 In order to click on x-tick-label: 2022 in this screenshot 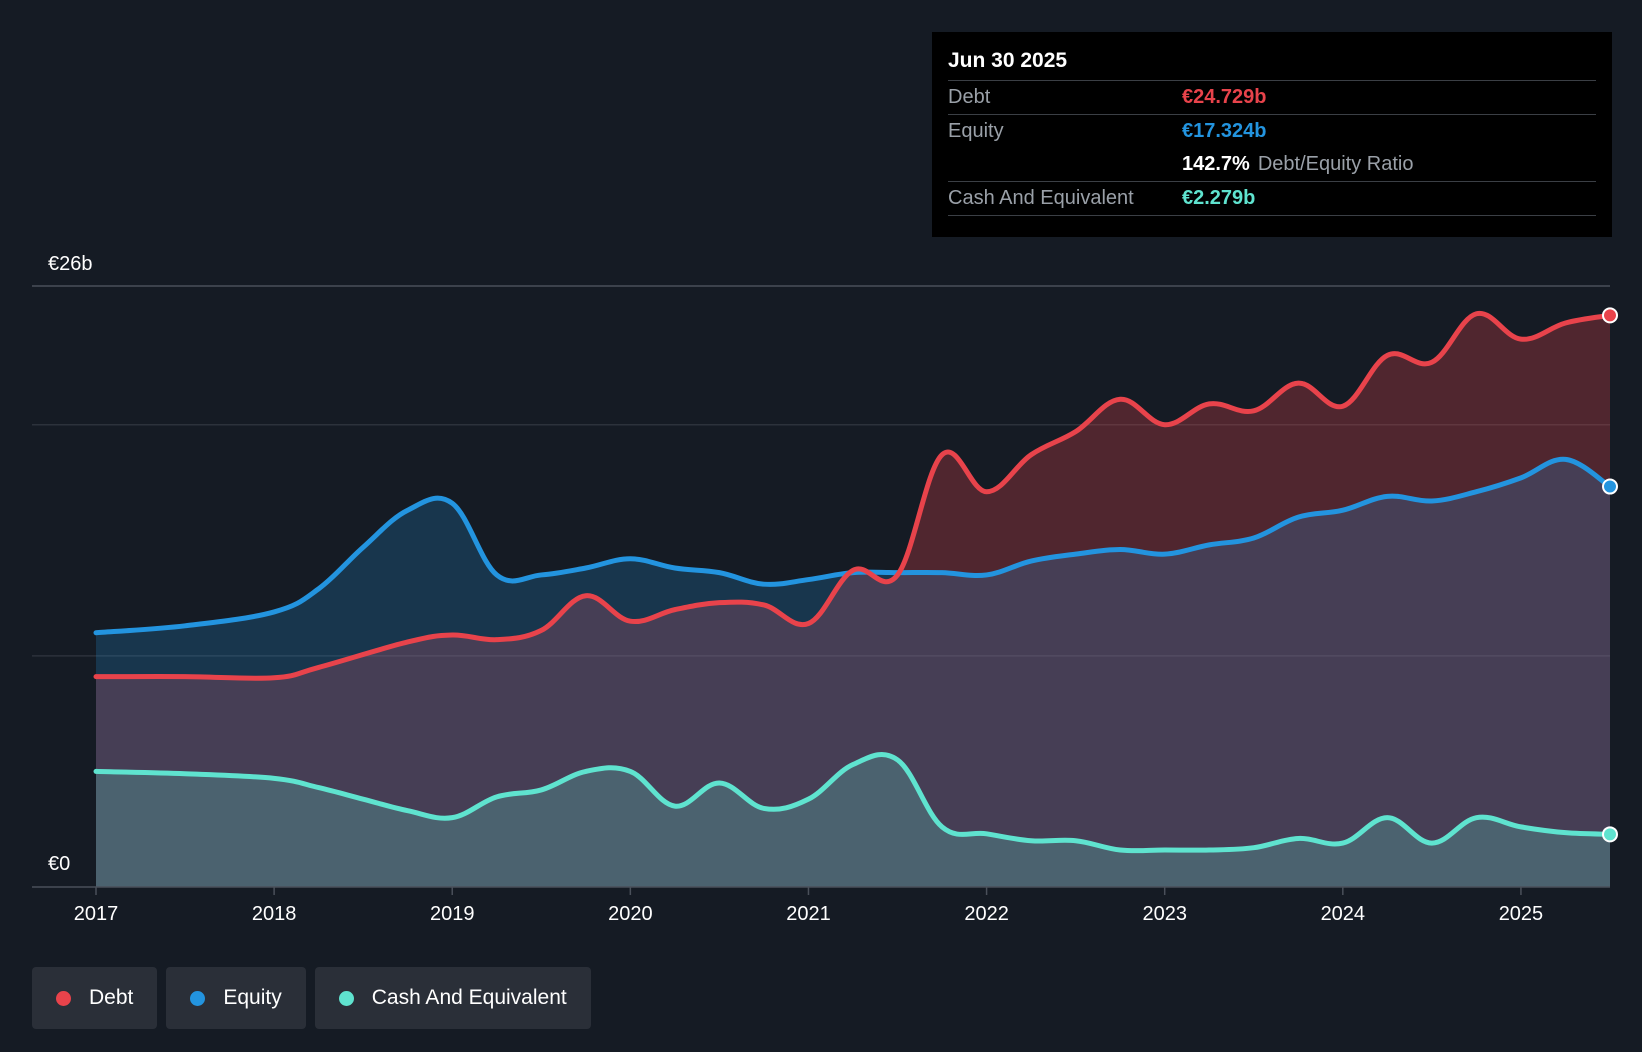, I will do `click(986, 914)`.